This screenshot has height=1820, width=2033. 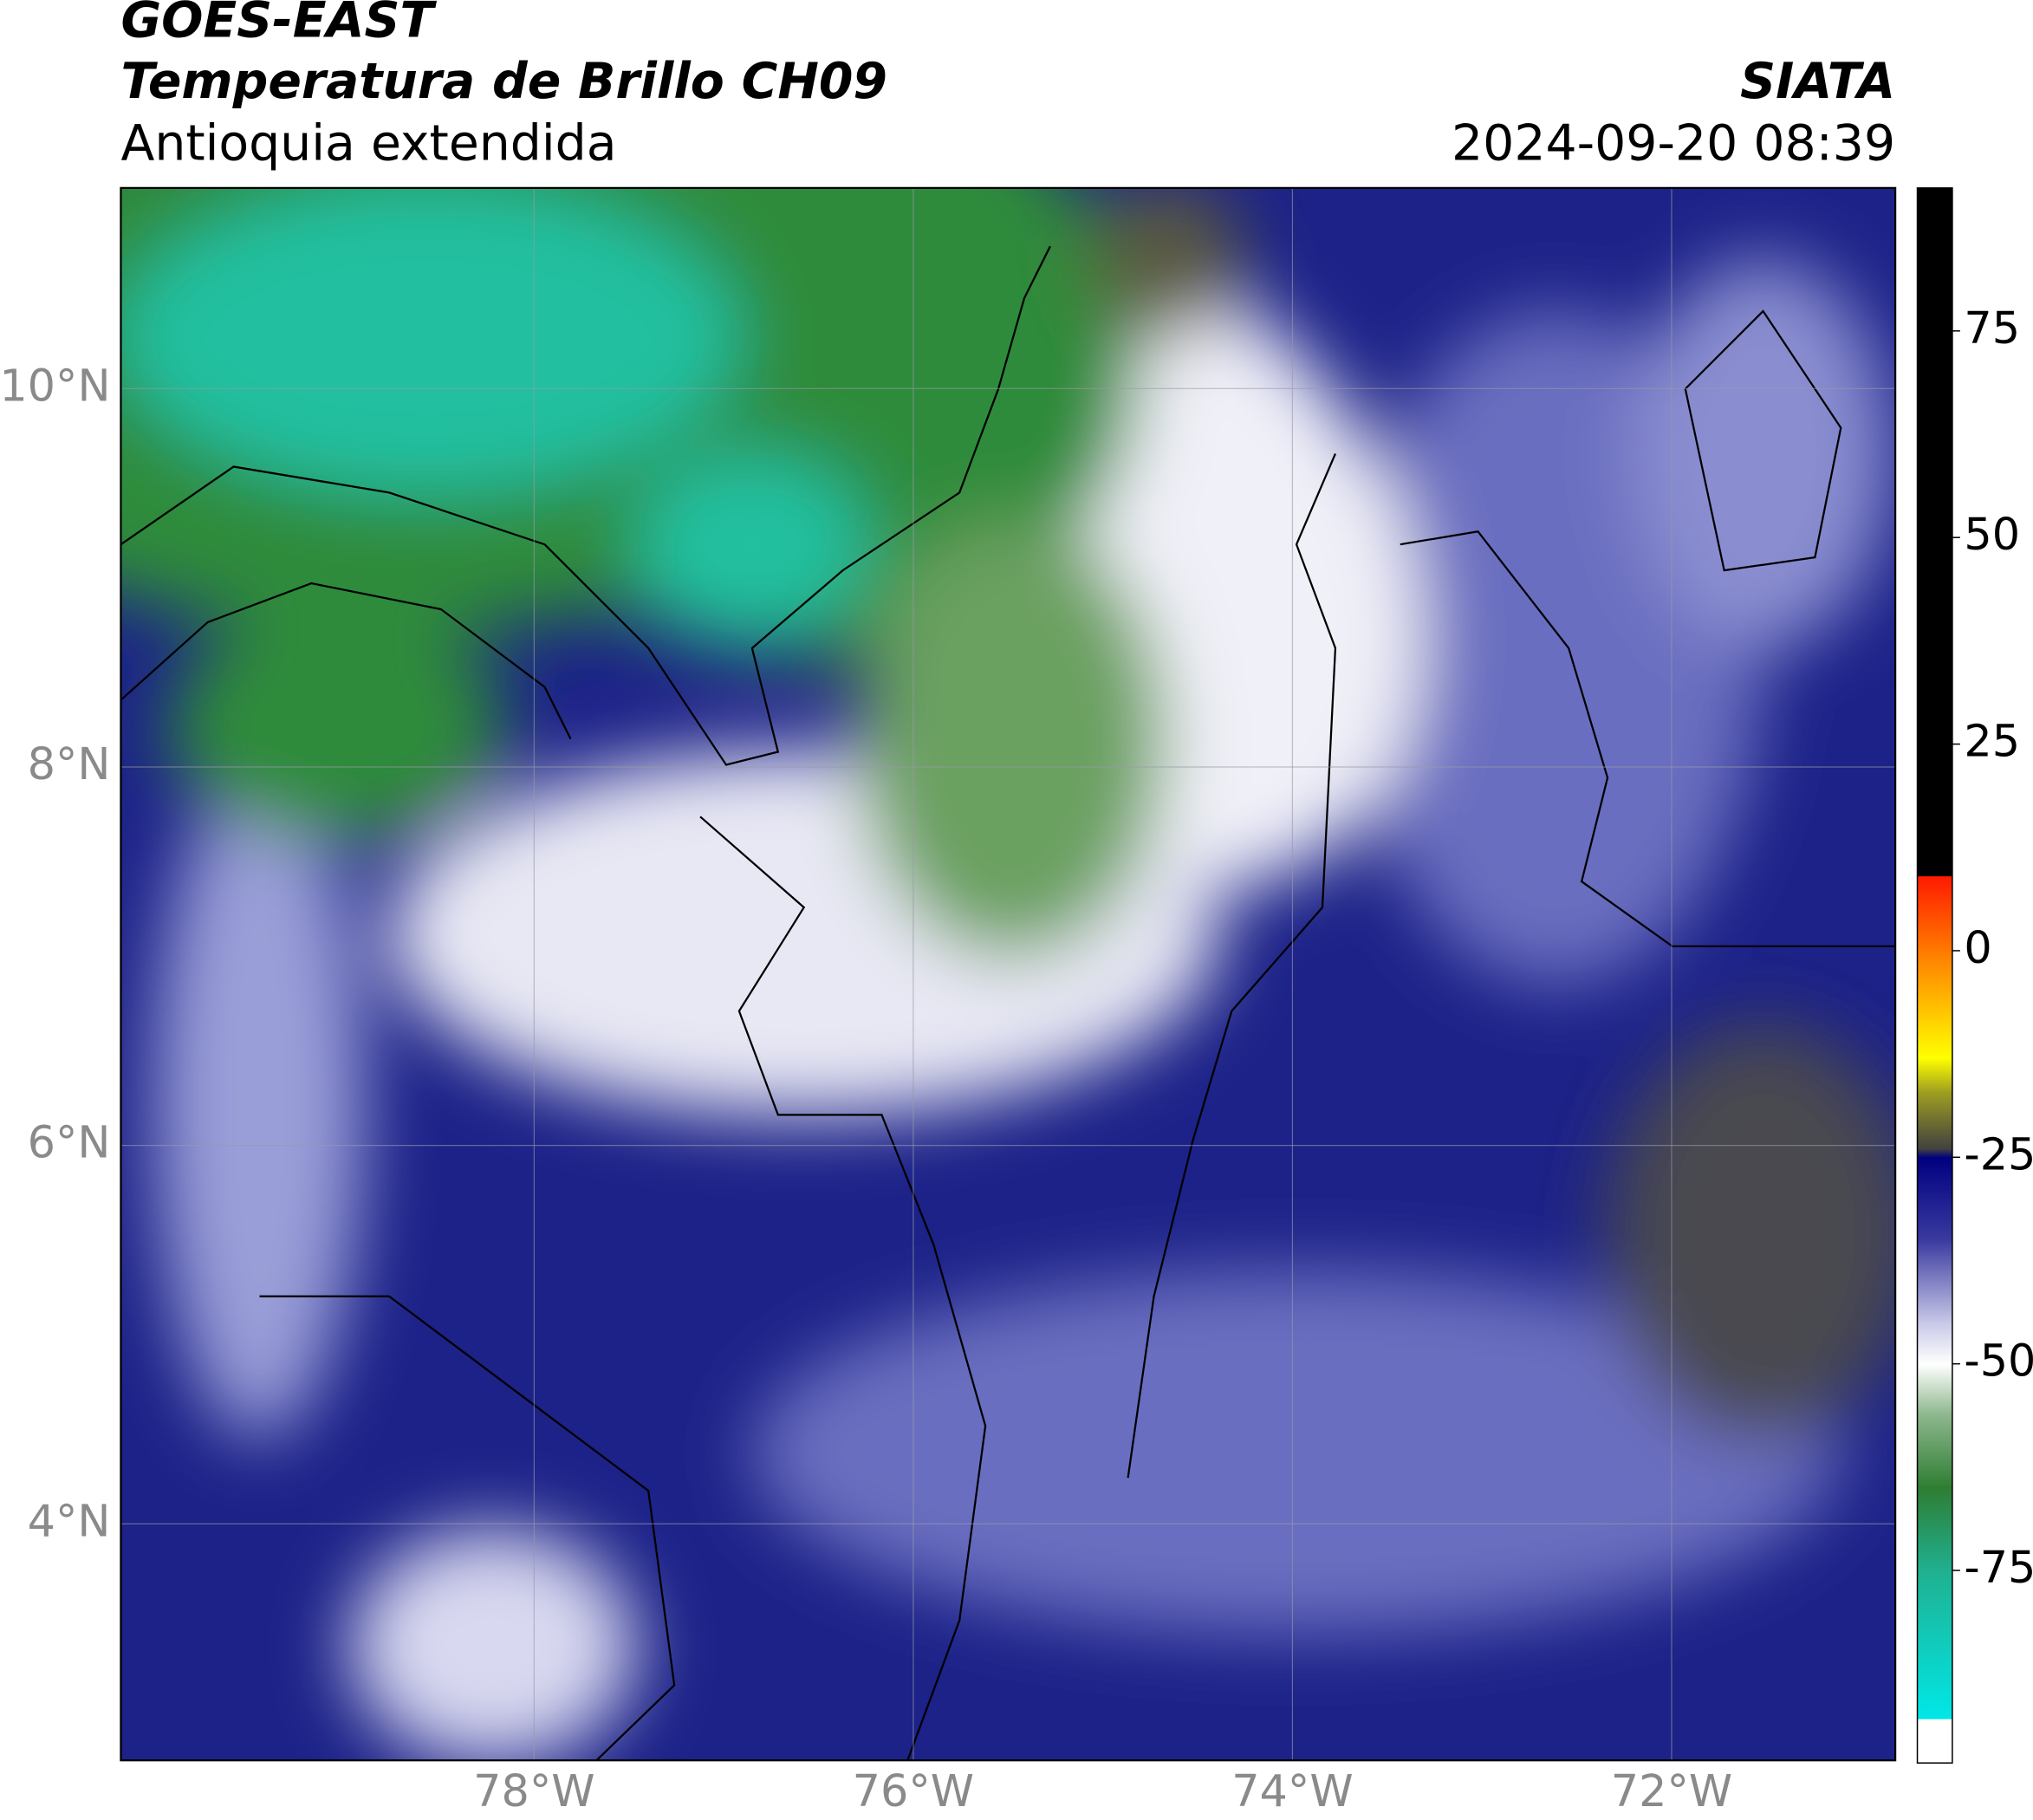 I want to click on timestamp: 2024-09-20 08:39, so click(x=1673, y=143).